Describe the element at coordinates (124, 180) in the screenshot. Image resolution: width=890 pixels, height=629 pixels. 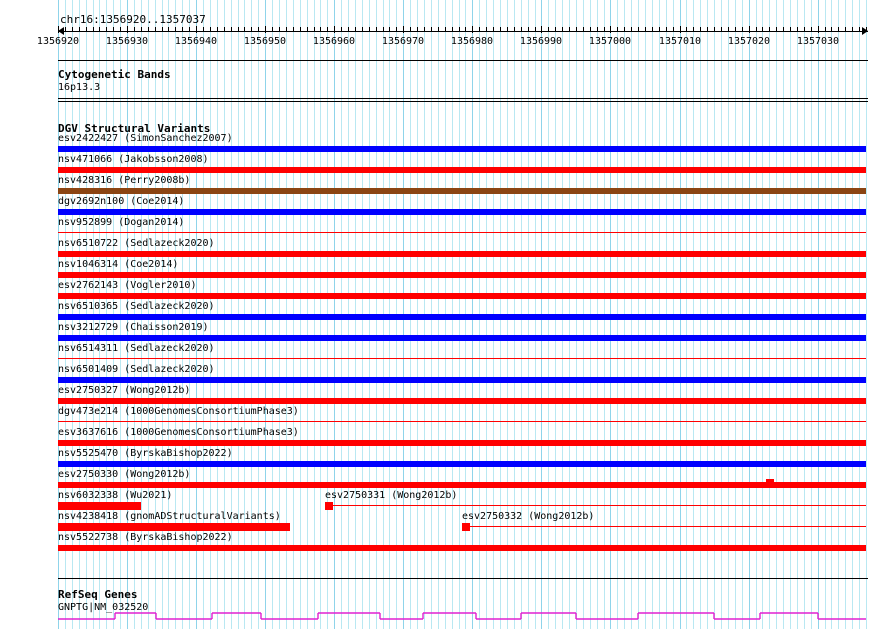
I see `variant-label: nsv428316 (Perry2008b)` at that location.